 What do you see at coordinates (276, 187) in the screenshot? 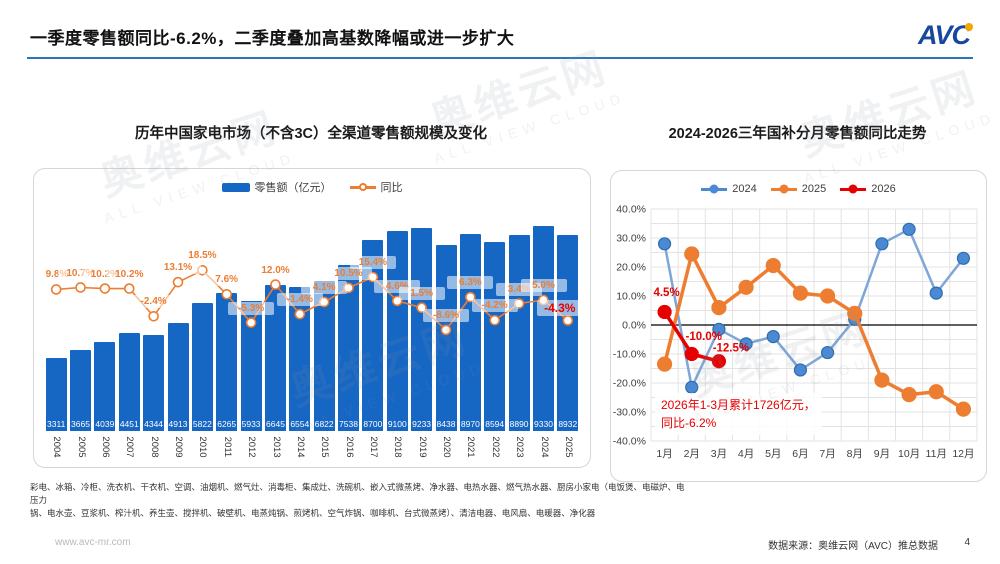
I see `legend-item-retail: 零售额（亿元）` at bounding box center [276, 187].